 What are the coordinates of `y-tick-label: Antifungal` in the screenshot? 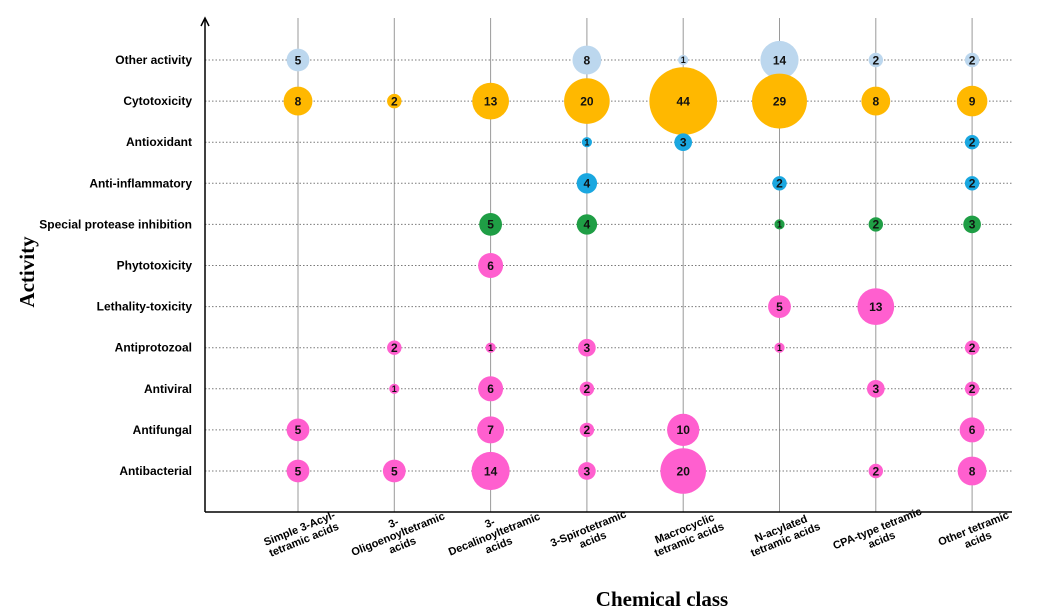 It's located at (162, 430).